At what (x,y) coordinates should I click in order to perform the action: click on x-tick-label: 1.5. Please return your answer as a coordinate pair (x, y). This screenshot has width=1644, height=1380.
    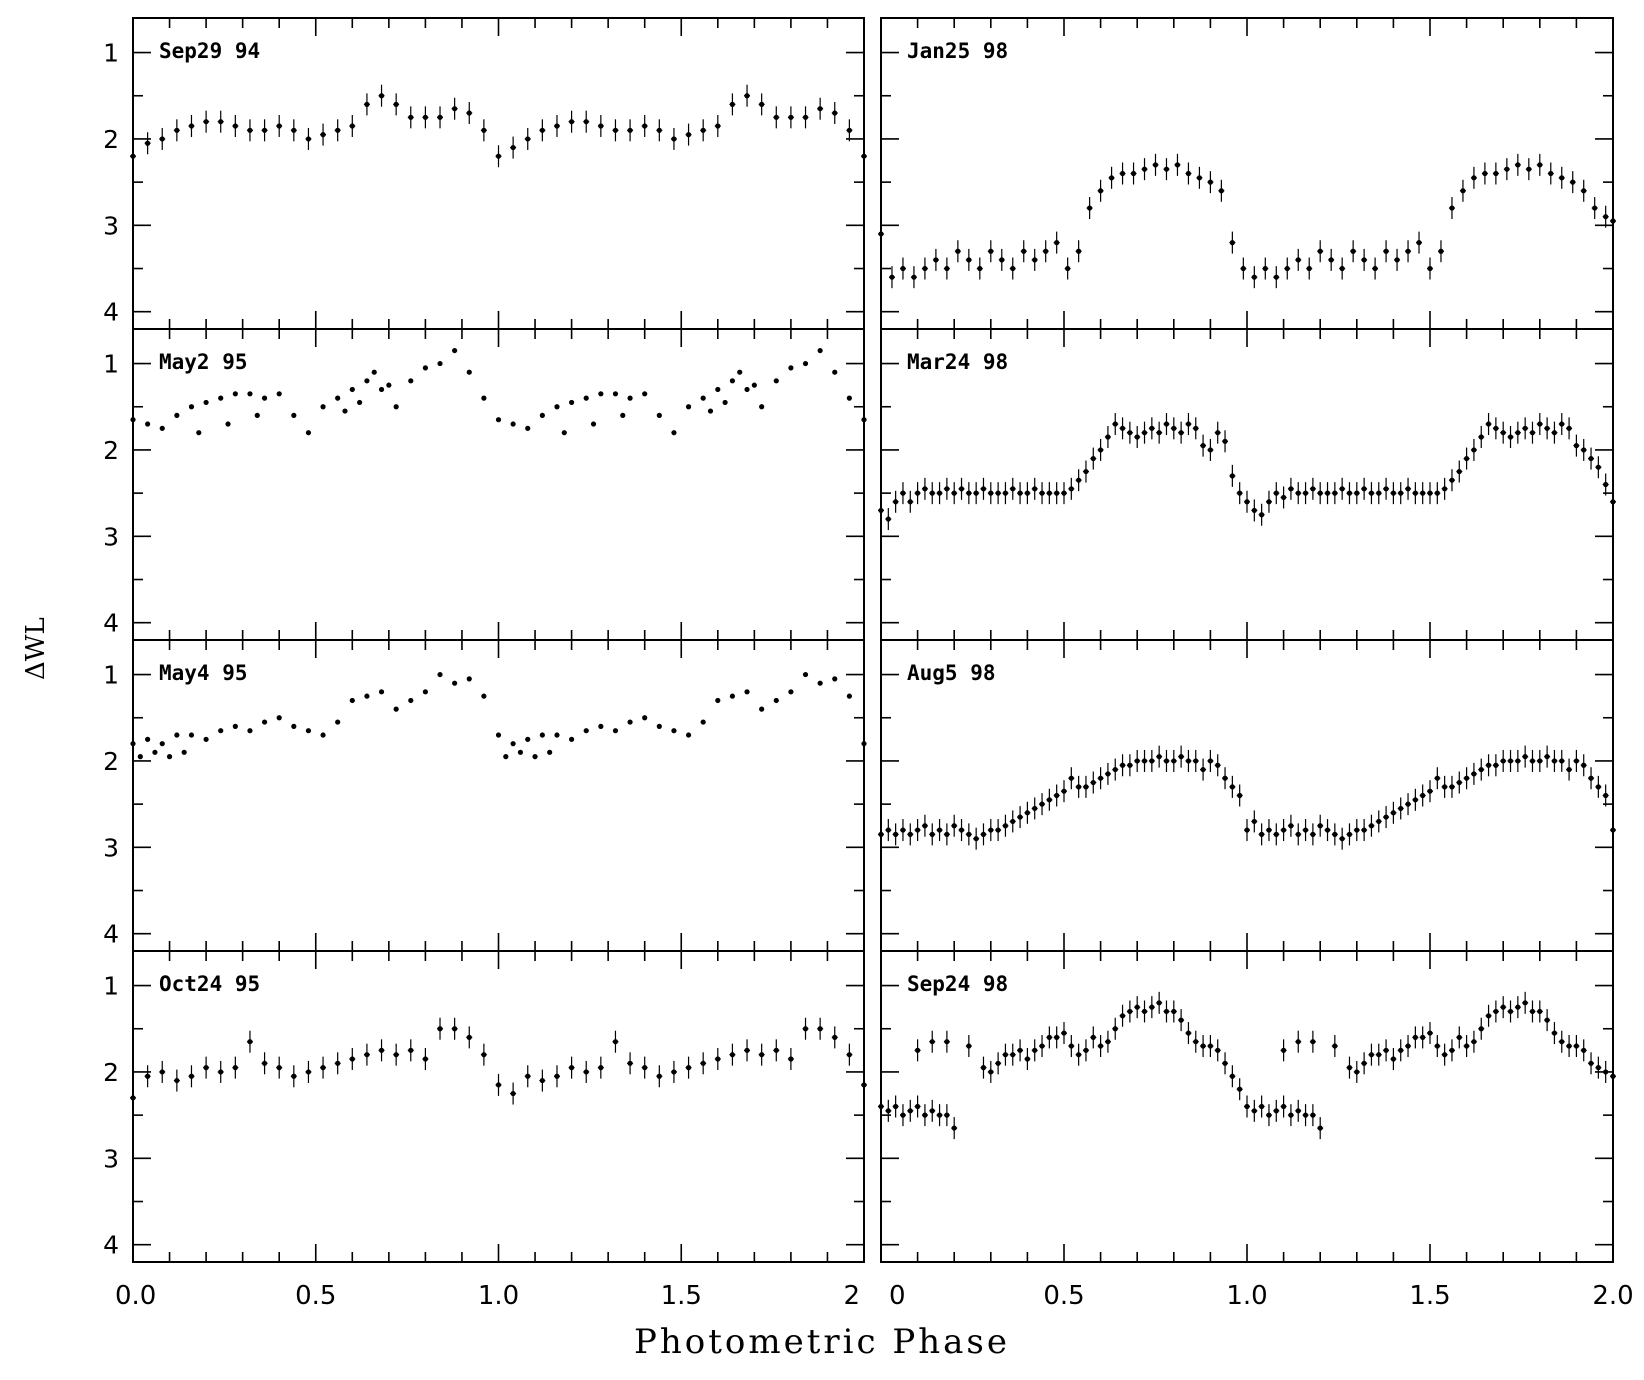
    Looking at the image, I should click on (681, 1296).